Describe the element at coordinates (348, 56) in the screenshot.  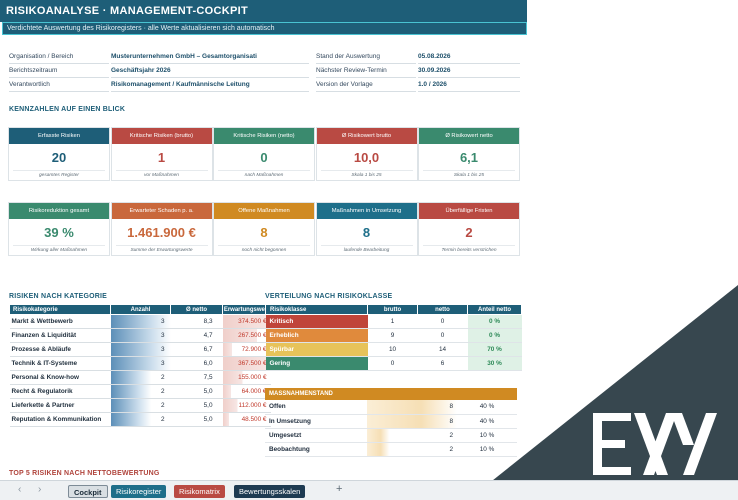
I see `meta-key: Stand der Auswertung` at that location.